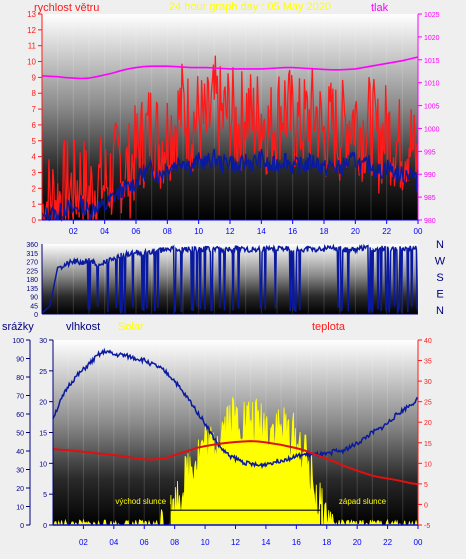  I want to click on panel1-left-tick-label: 4, so click(34, 157).